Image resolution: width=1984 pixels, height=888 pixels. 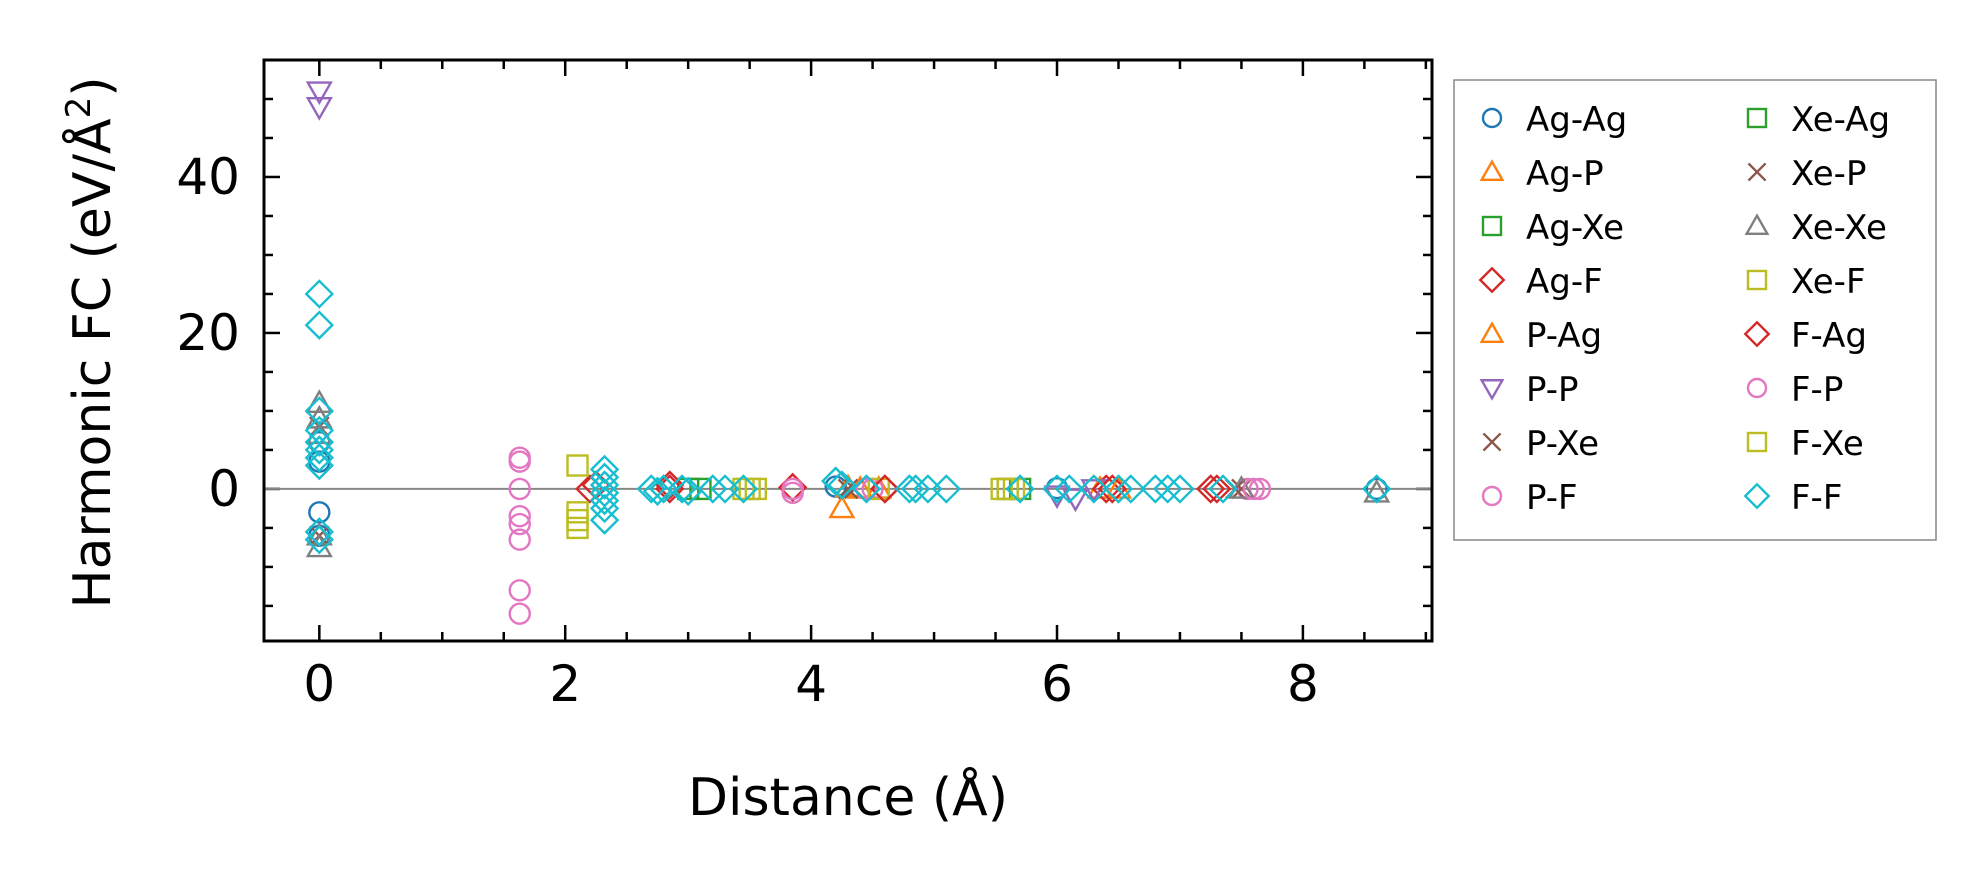 What do you see at coordinates (1818, 120) in the screenshot?
I see `legend-entry: Xe-Ag` at bounding box center [1818, 120].